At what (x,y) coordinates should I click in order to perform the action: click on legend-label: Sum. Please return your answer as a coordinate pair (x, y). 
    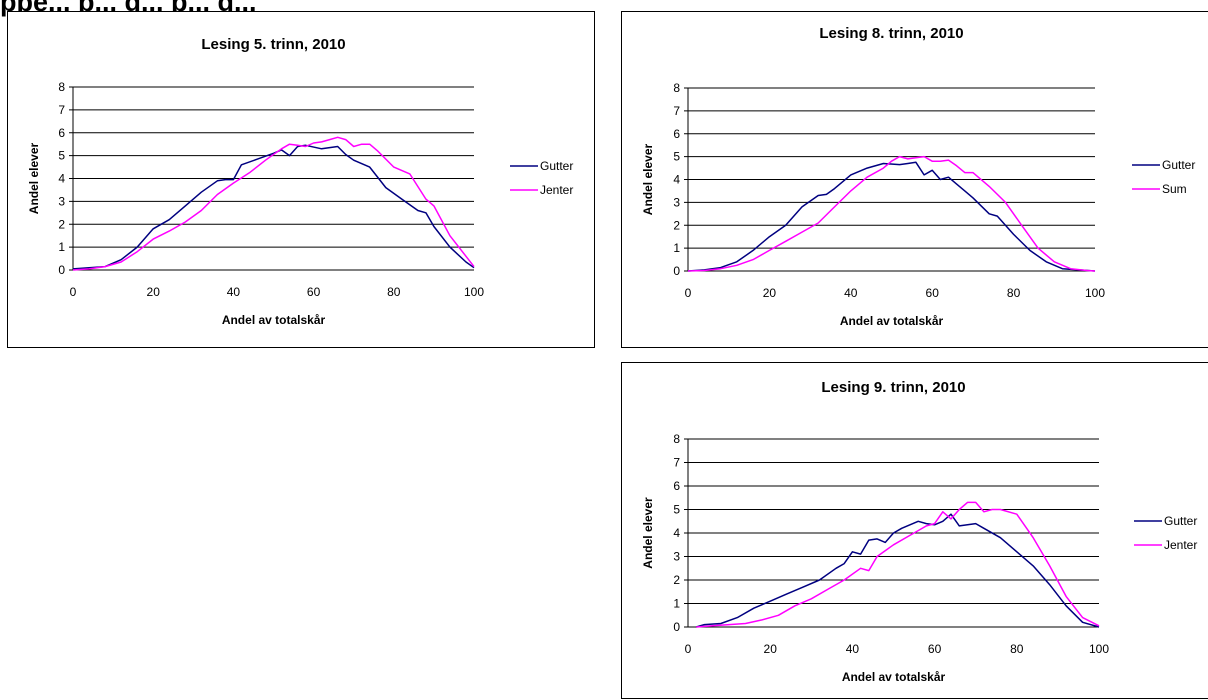
    Looking at the image, I should click on (1174, 189).